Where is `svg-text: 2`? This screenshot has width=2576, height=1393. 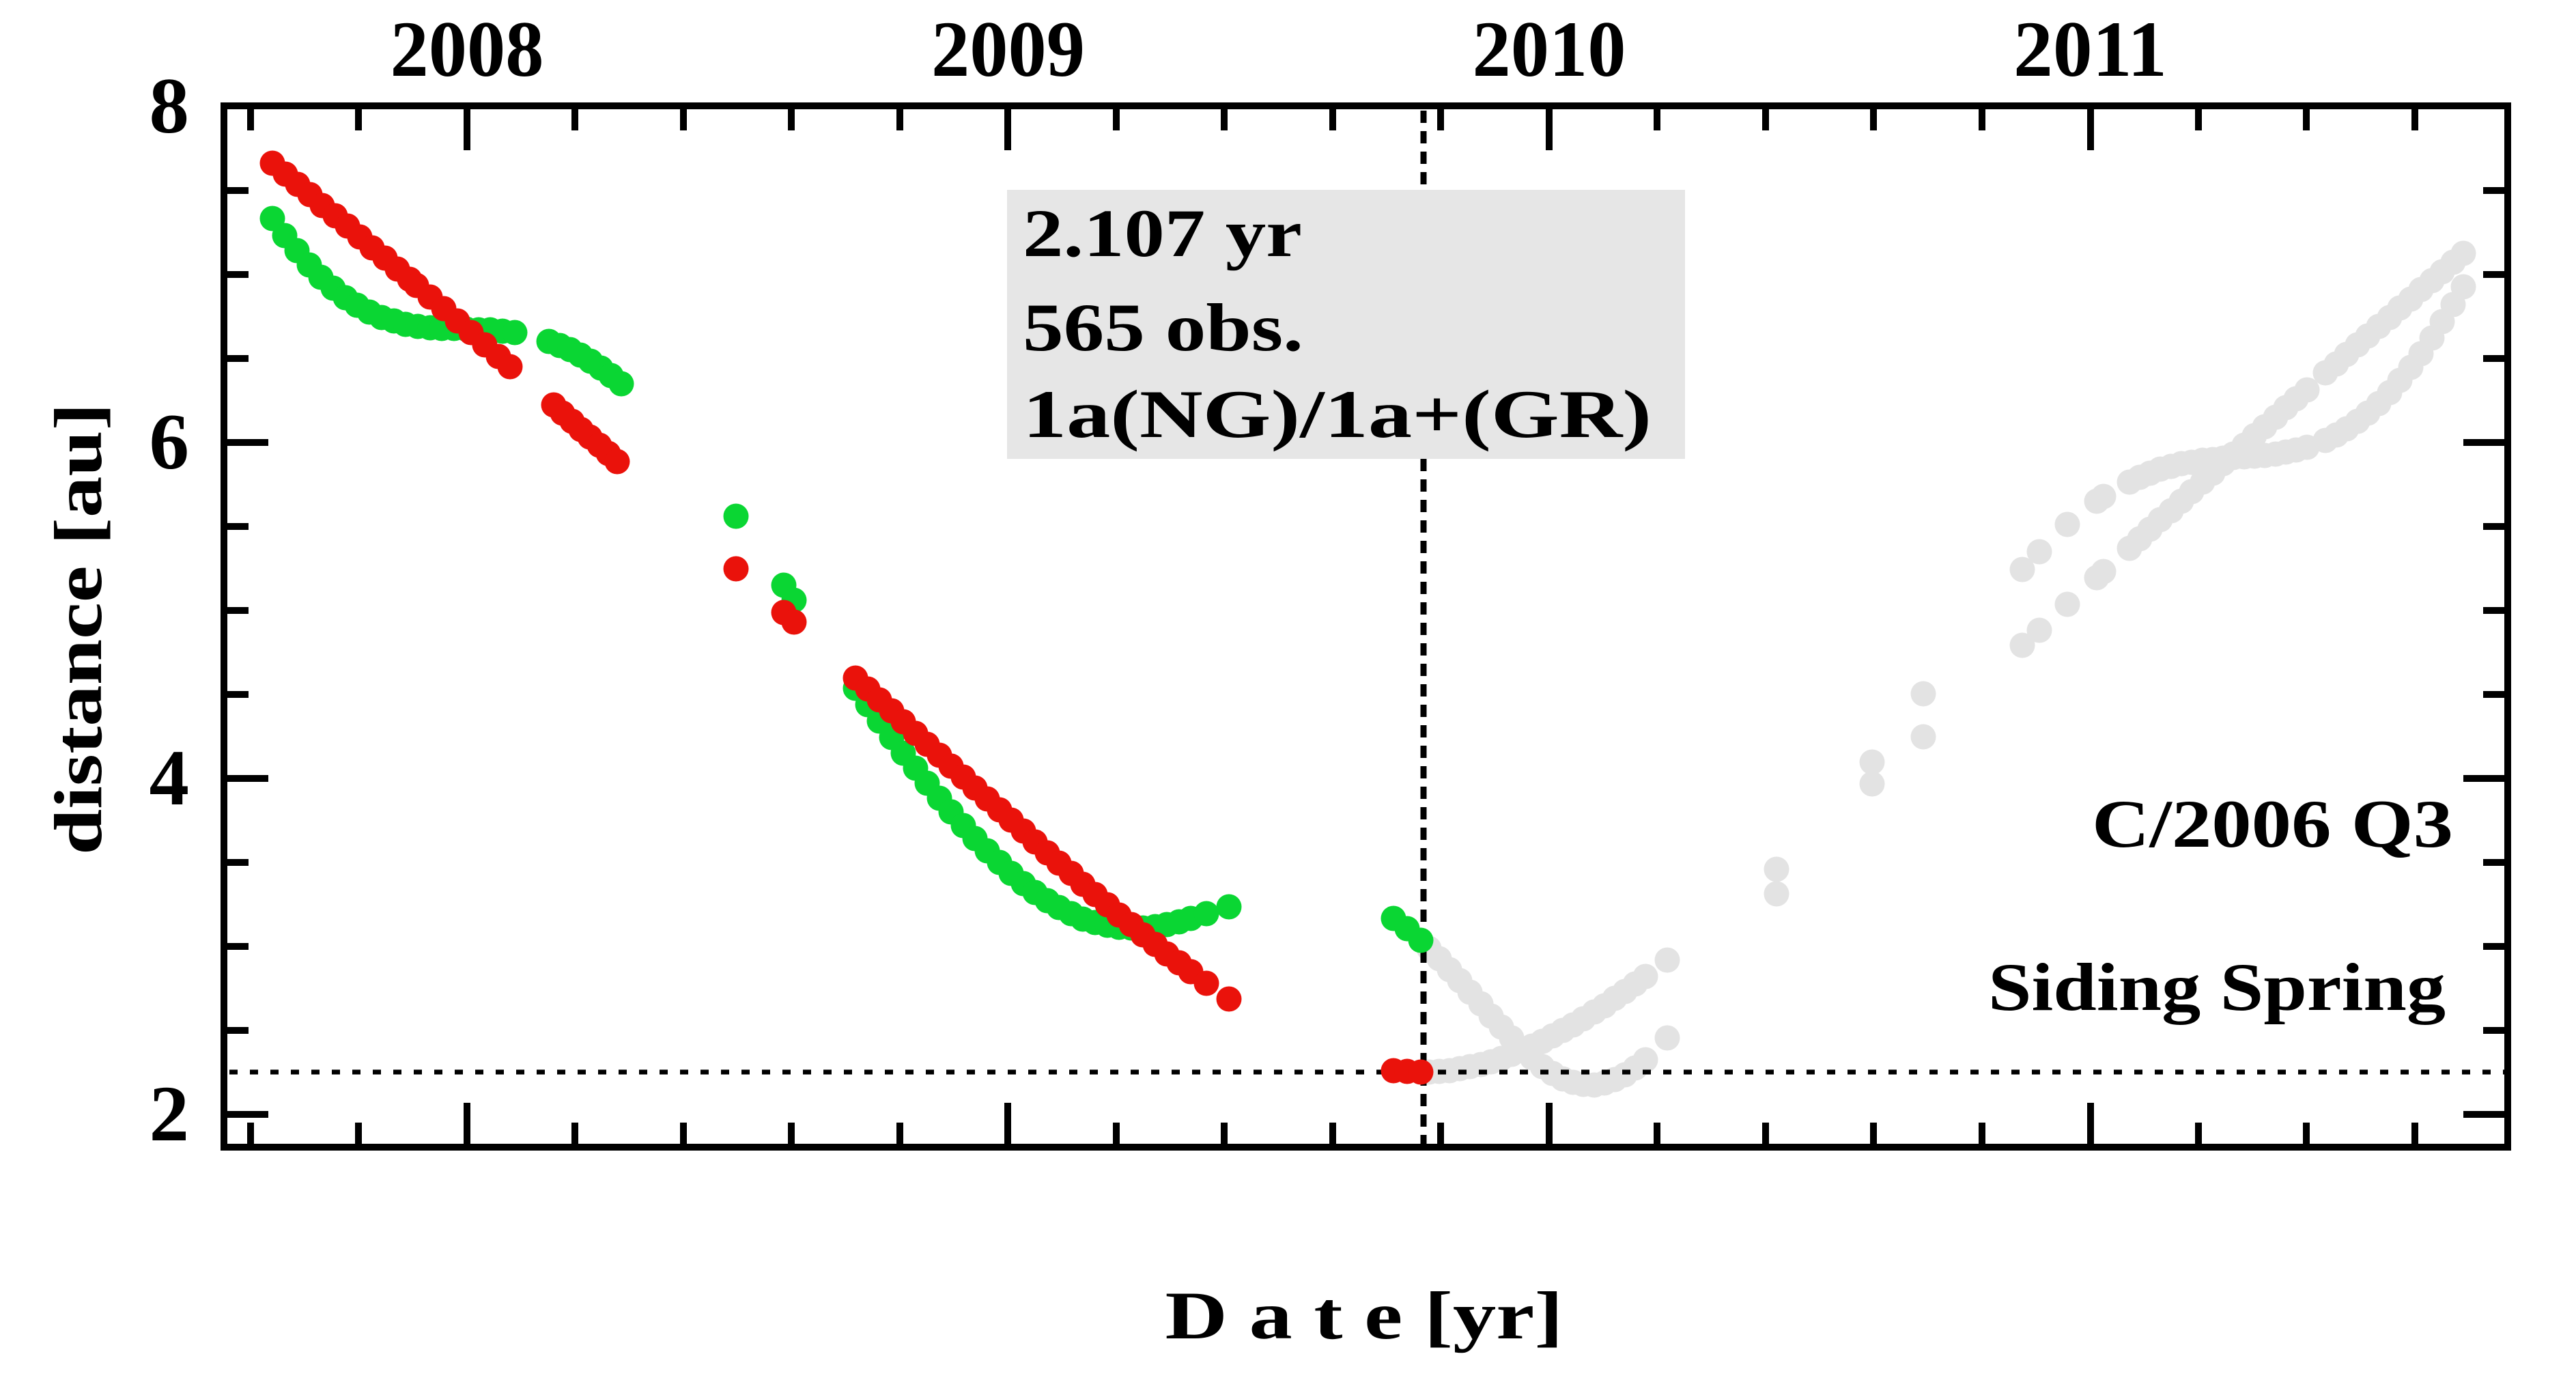 svg-text: 2 is located at coordinates (170, 1114).